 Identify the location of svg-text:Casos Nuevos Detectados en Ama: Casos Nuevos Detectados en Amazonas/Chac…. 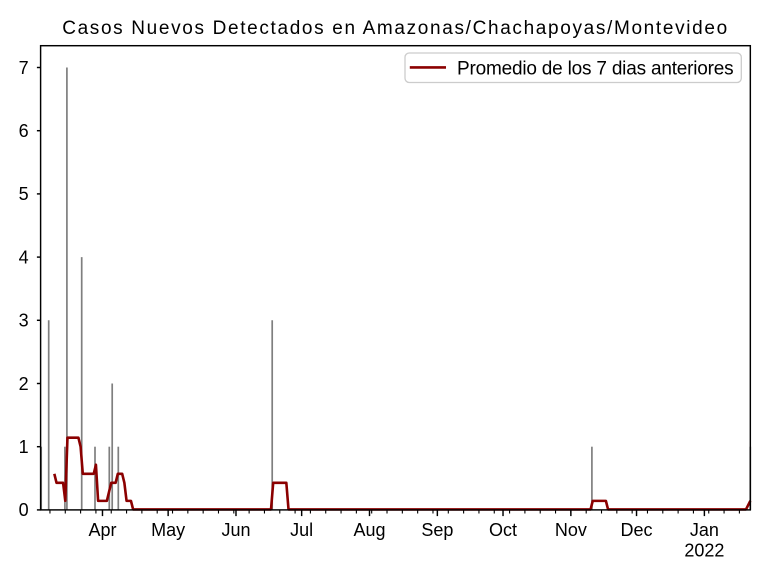
(395, 28).